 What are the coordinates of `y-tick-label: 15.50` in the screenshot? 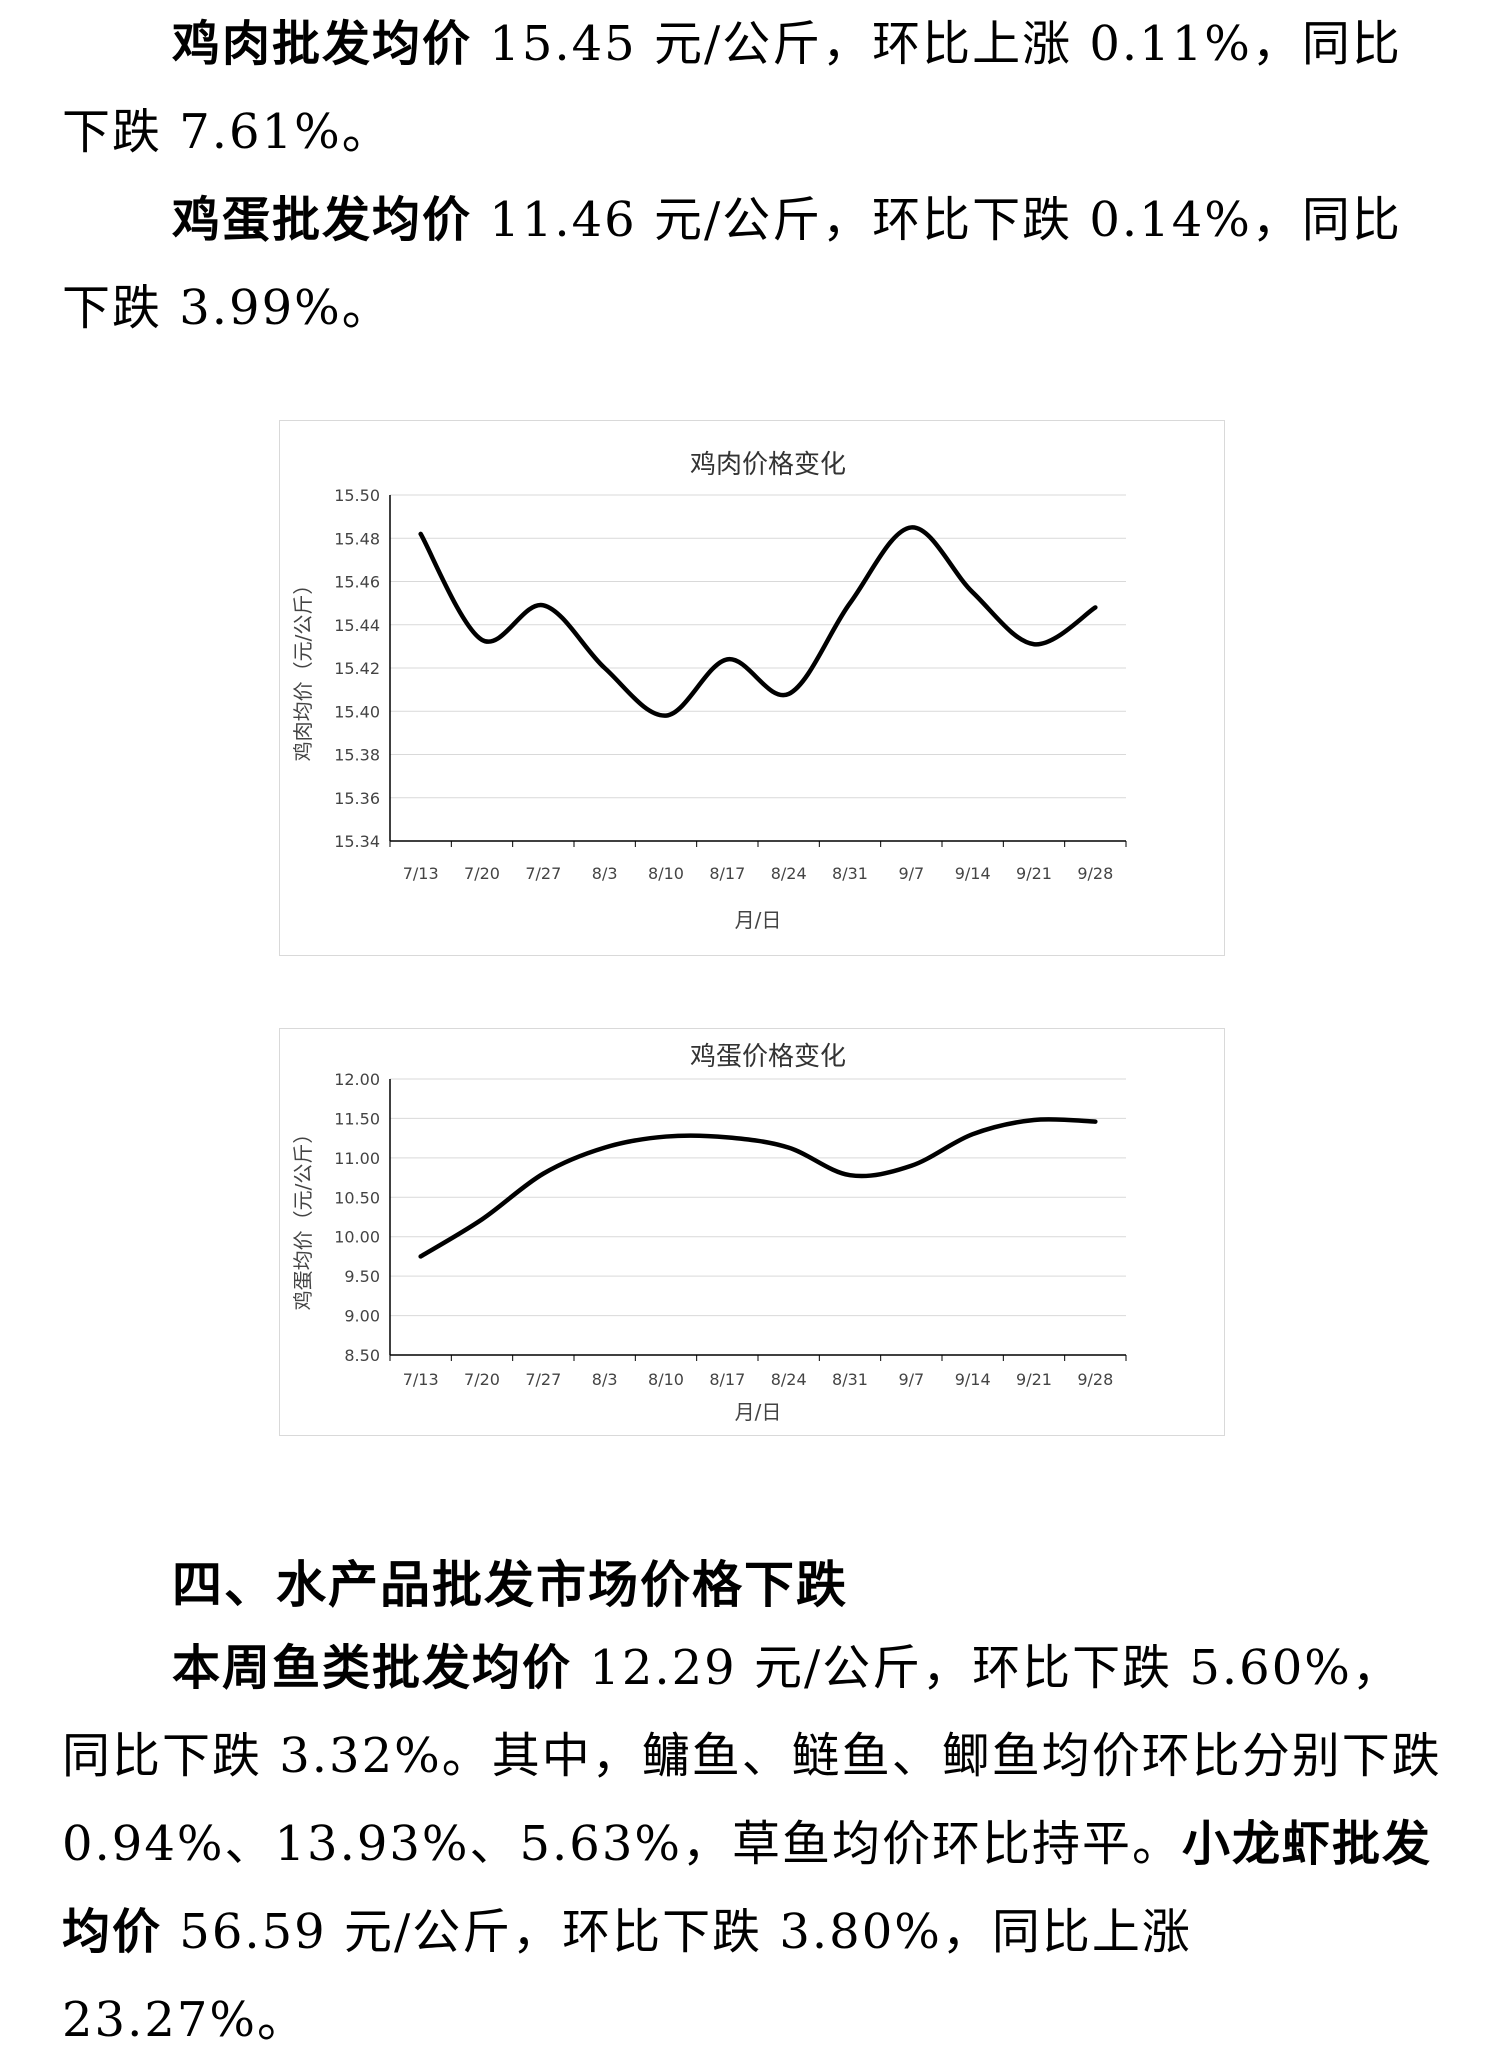 It's located at (357, 495).